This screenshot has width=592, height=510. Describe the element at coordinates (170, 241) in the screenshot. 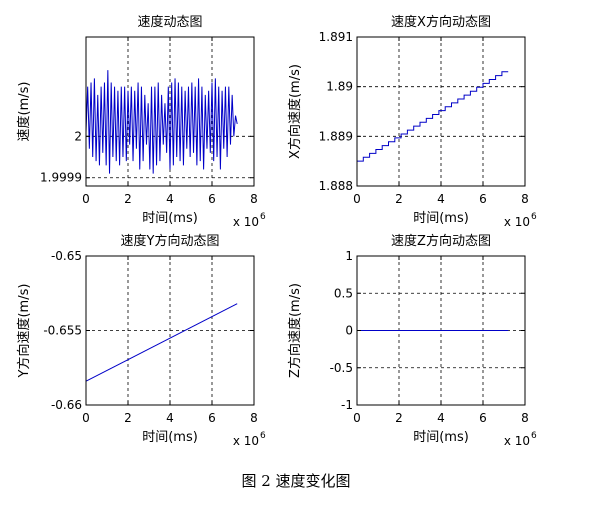

I see `chart-title: 速度Y方向动态图` at that location.